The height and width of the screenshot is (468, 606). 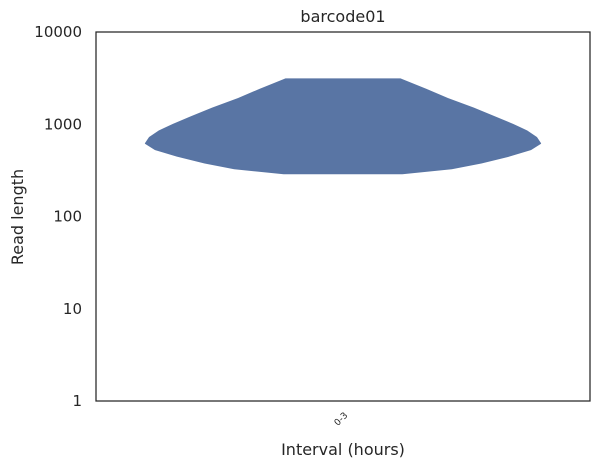 I want to click on y-axis-label: Read length, so click(x=17, y=217).